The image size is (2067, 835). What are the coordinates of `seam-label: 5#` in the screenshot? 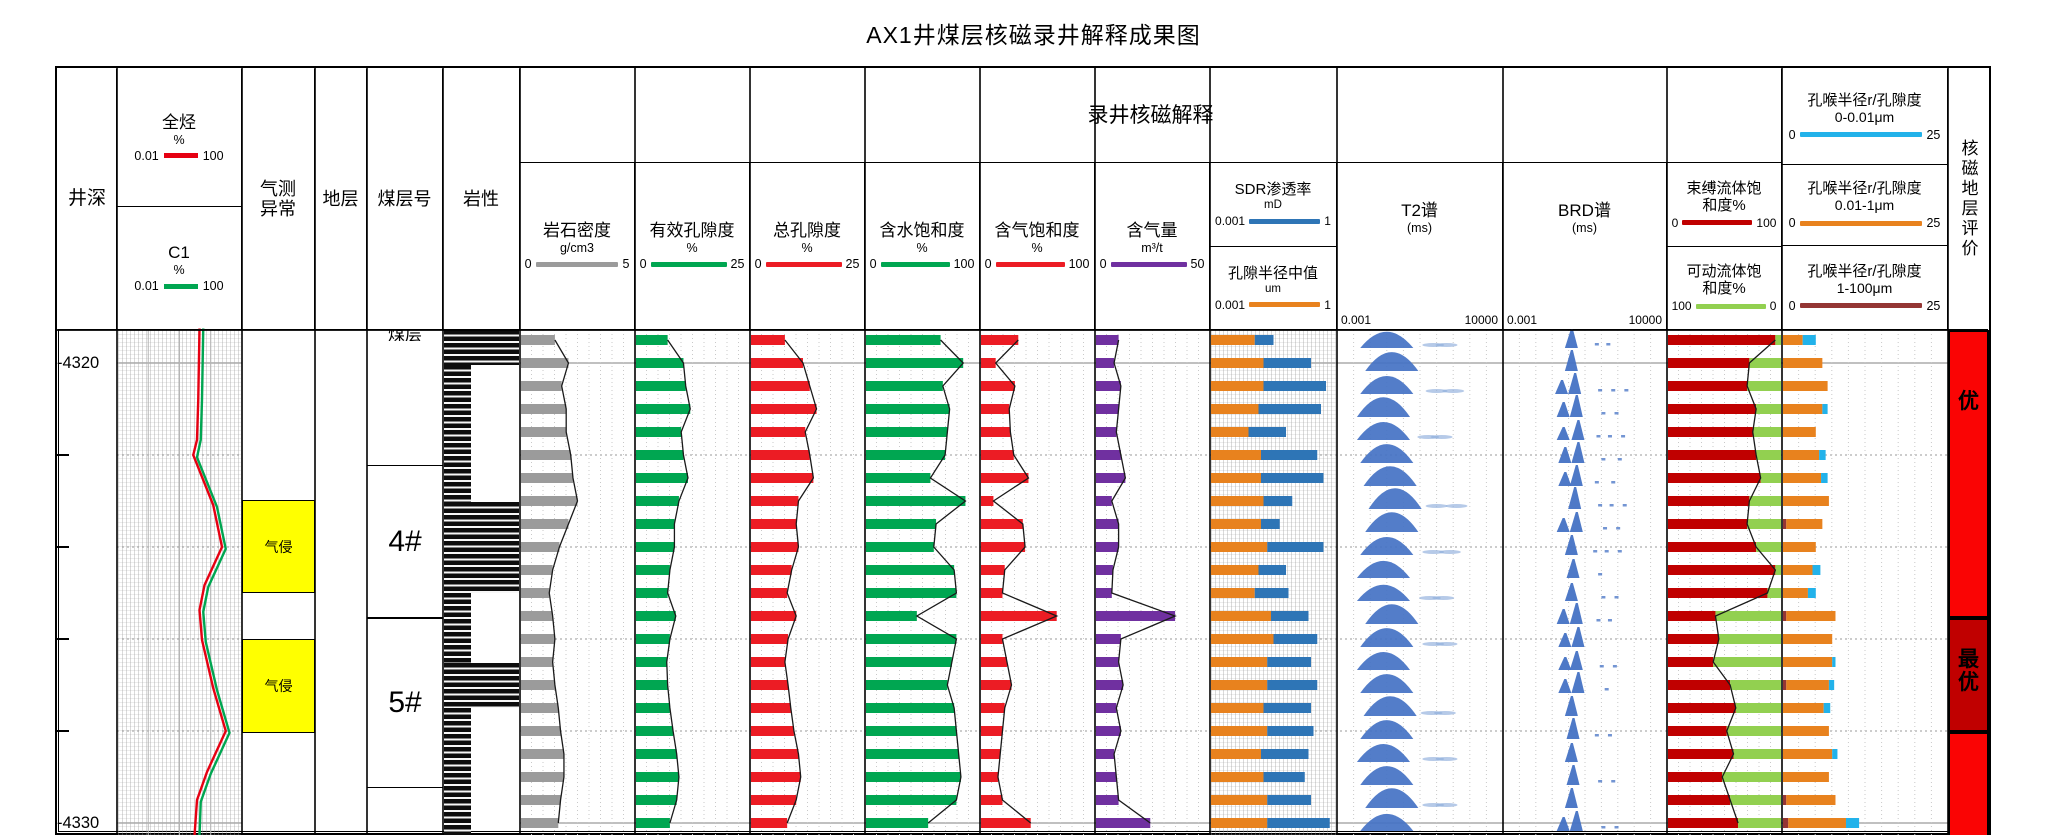 It's located at (405, 702).